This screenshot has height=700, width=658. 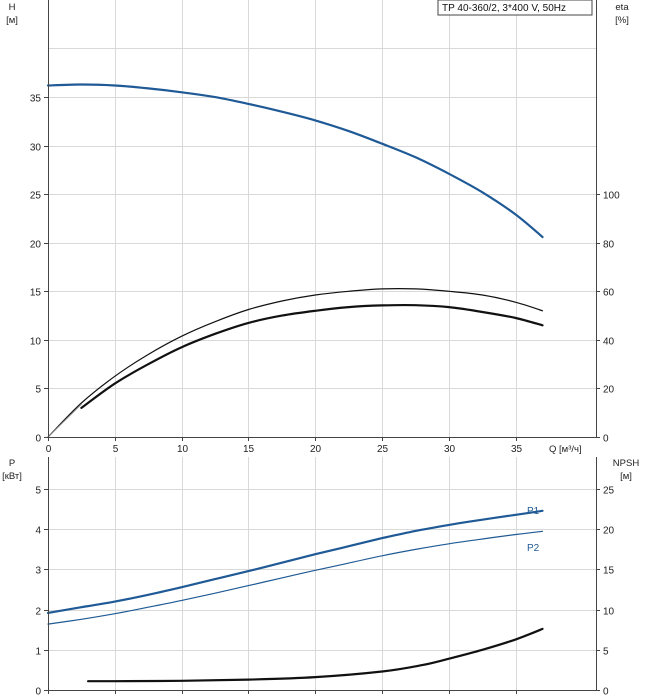 I want to click on y-left-tick-label: 30, so click(x=36, y=148).